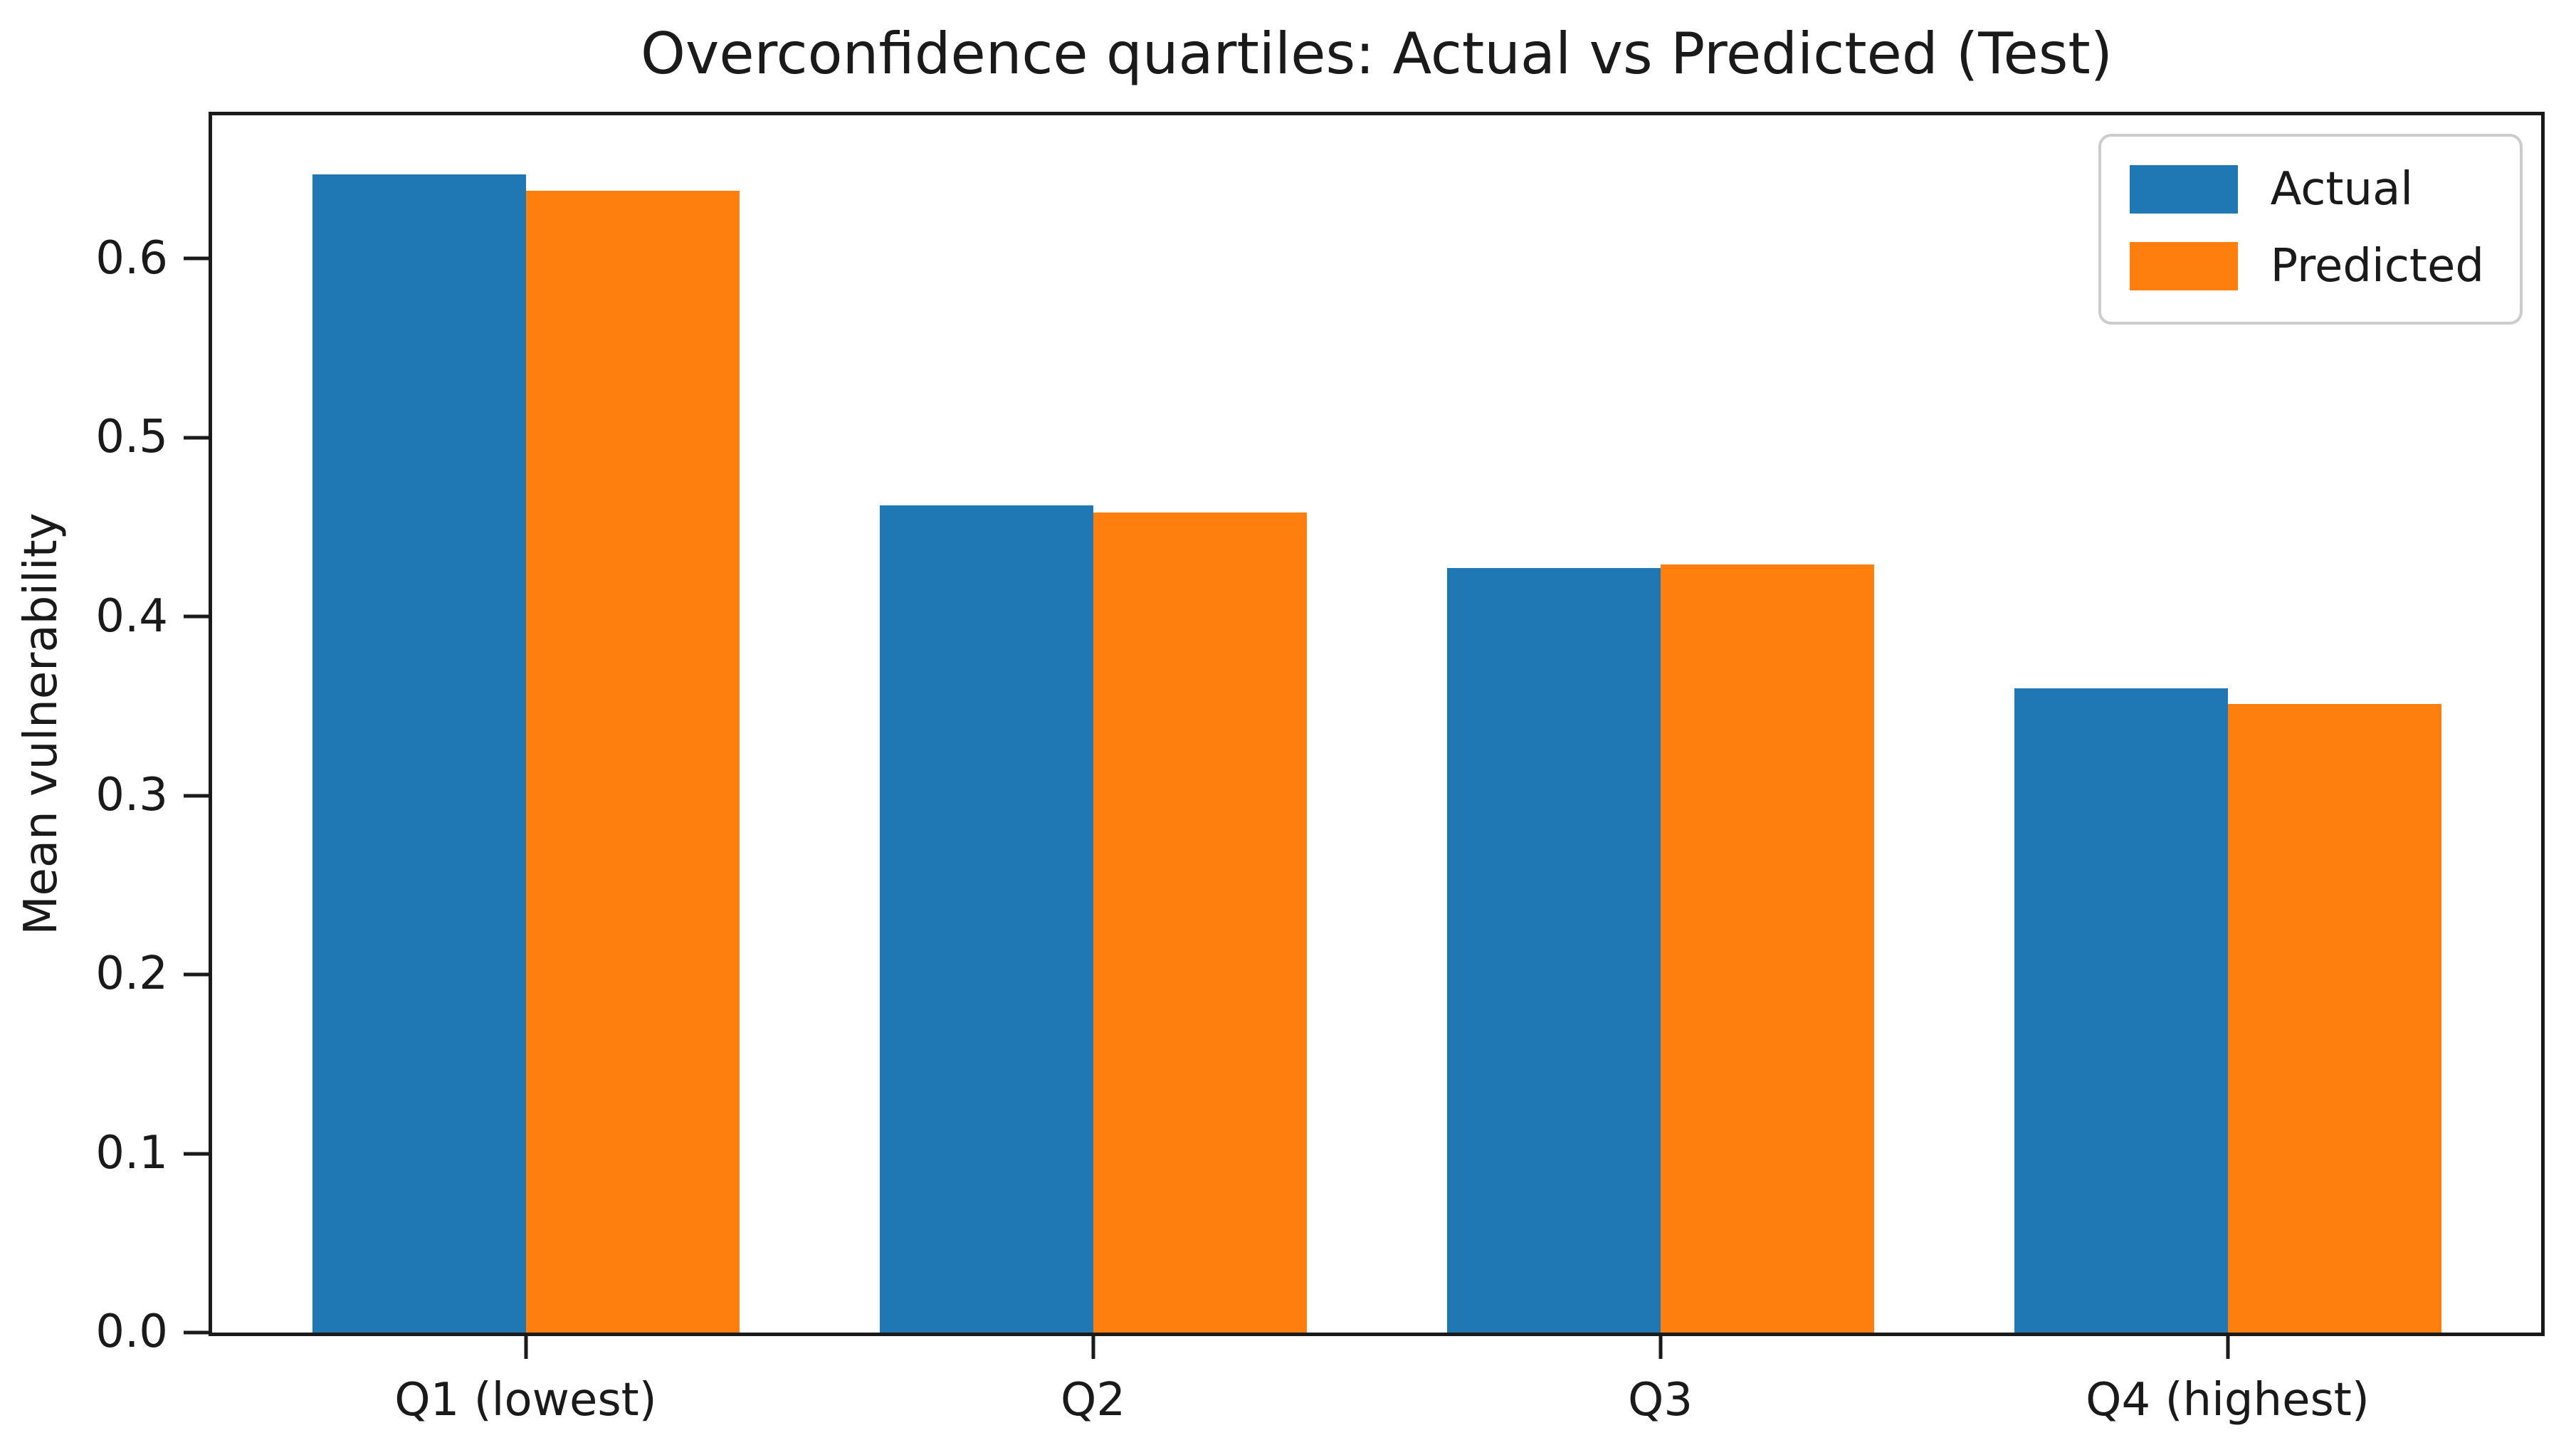 Image resolution: width=2576 pixels, height=1450 pixels. What do you see at coordinates (132, 616) in the screenshot?
I see `y-tick-label: 0.4` at bounding box center [132, 616].